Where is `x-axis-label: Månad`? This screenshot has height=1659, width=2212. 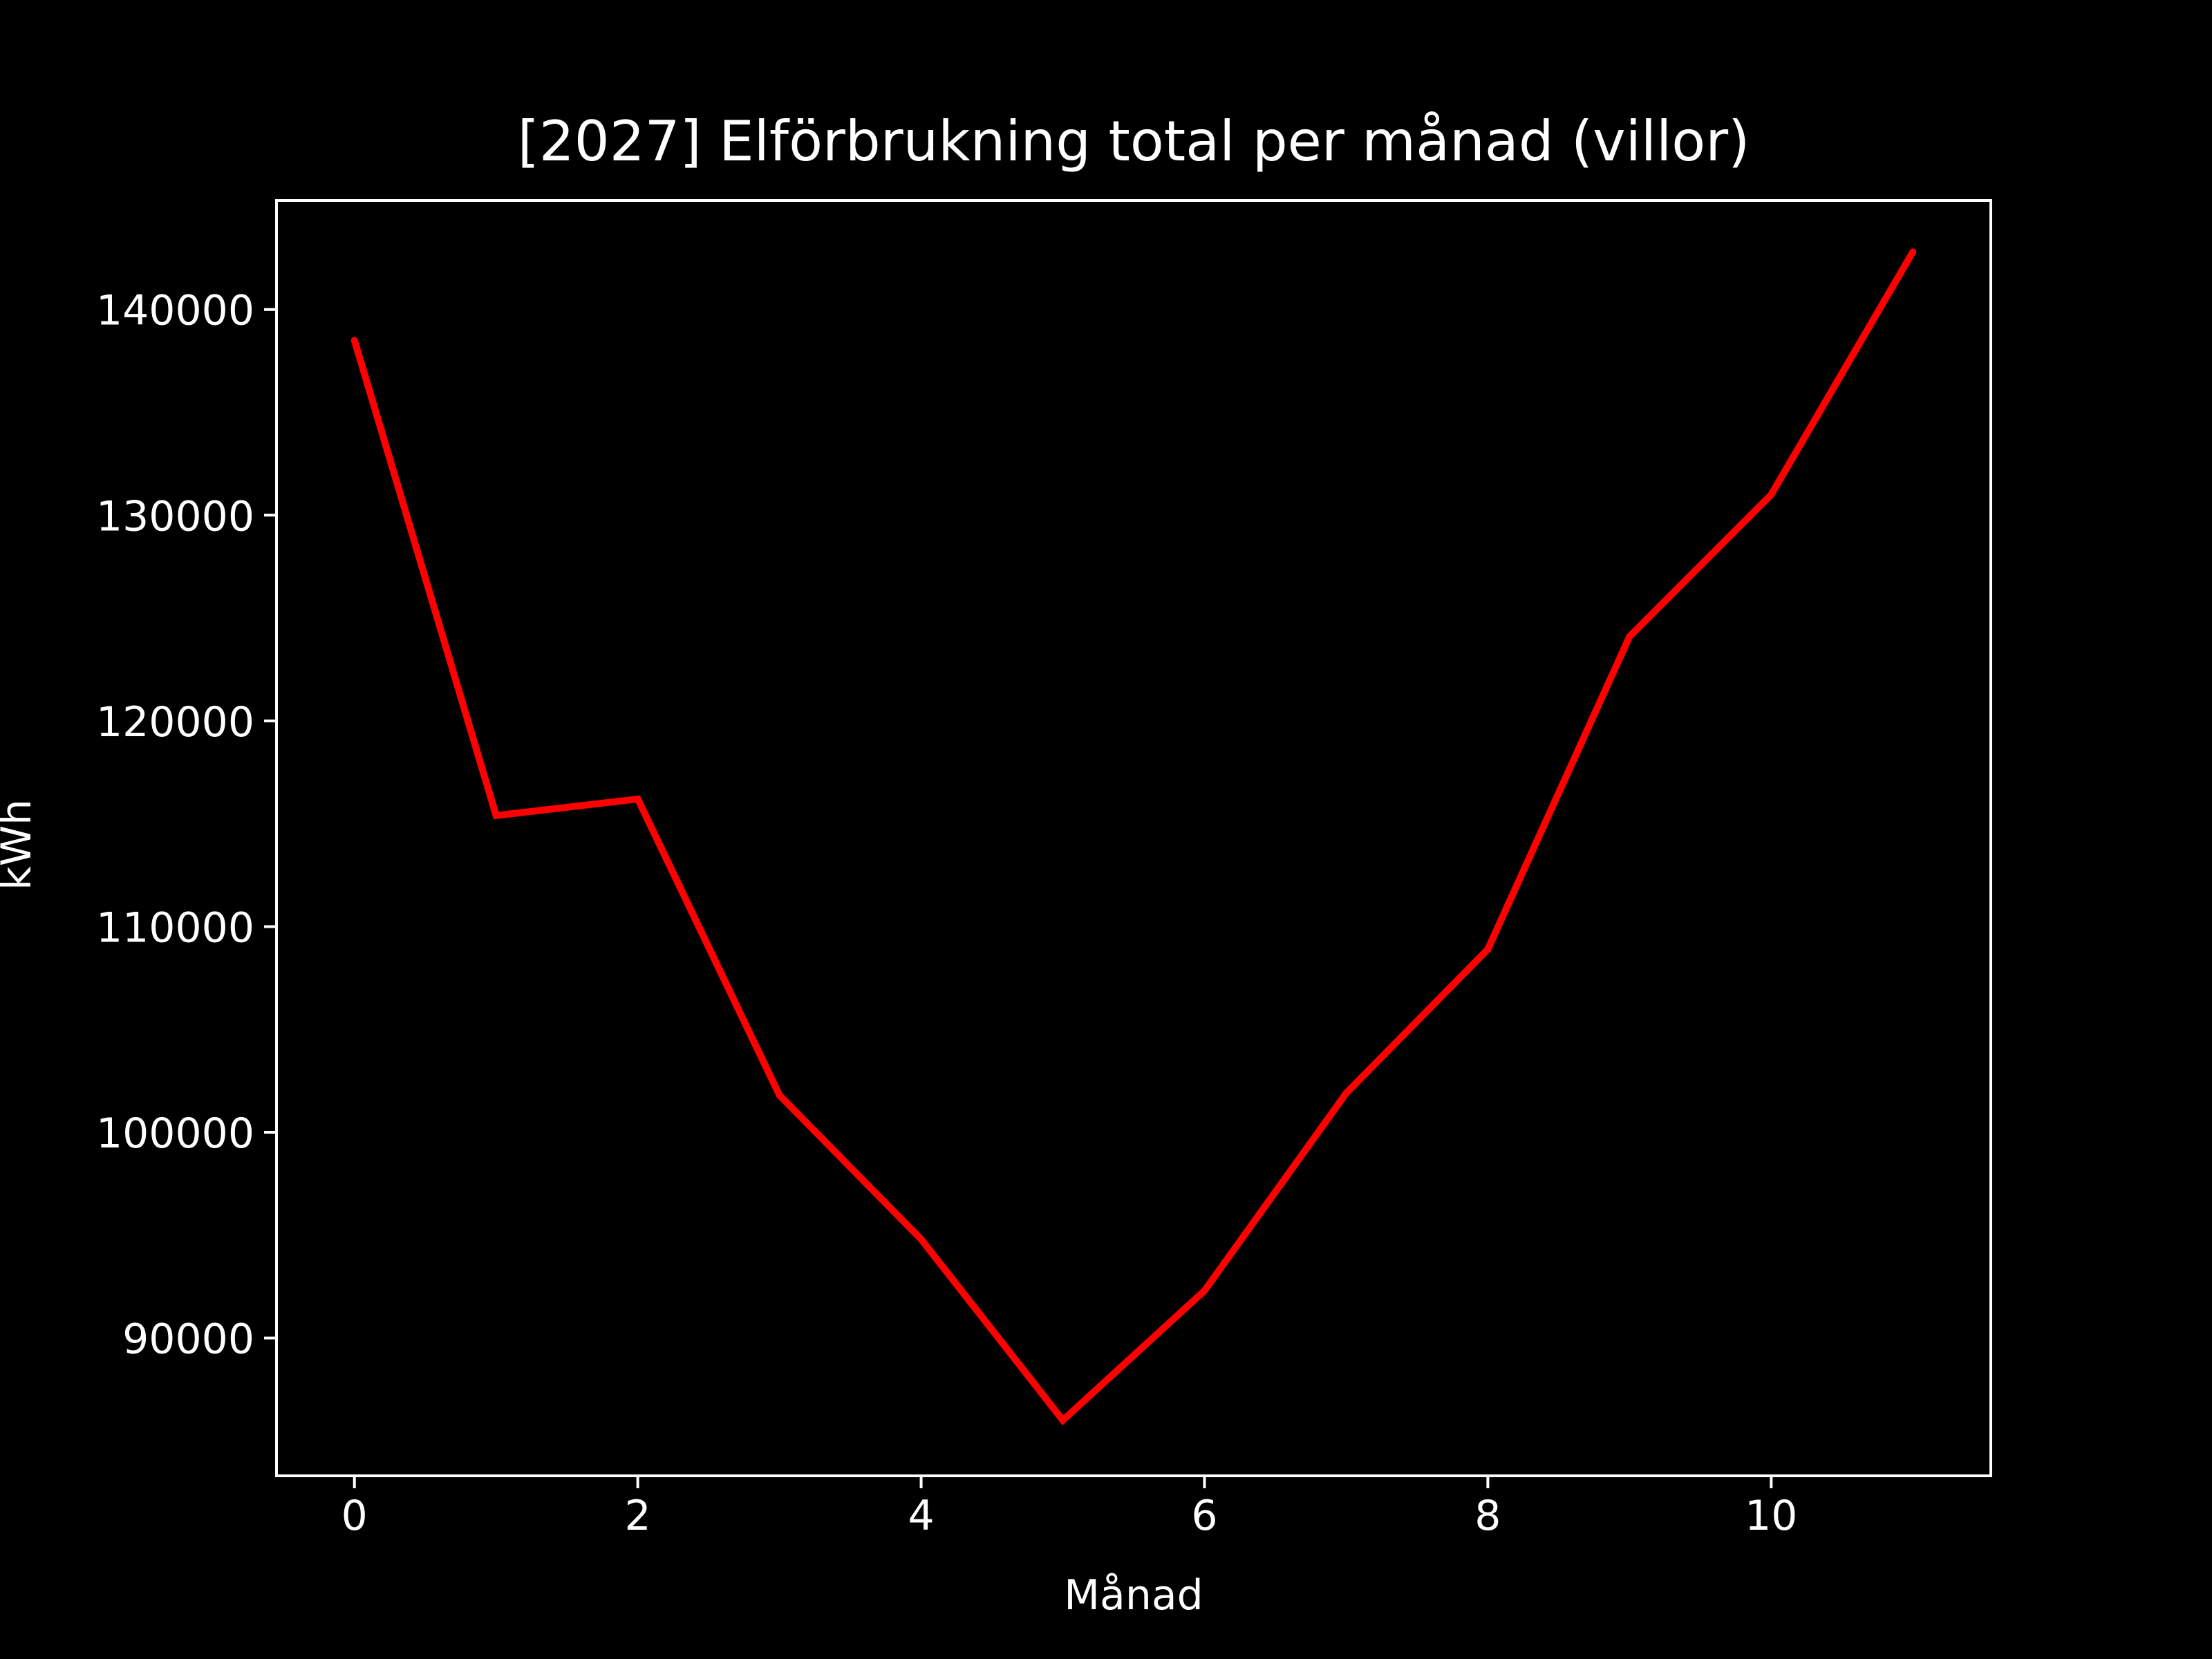 x-axis-label: Månad is located at coordinates (1133, 1596).